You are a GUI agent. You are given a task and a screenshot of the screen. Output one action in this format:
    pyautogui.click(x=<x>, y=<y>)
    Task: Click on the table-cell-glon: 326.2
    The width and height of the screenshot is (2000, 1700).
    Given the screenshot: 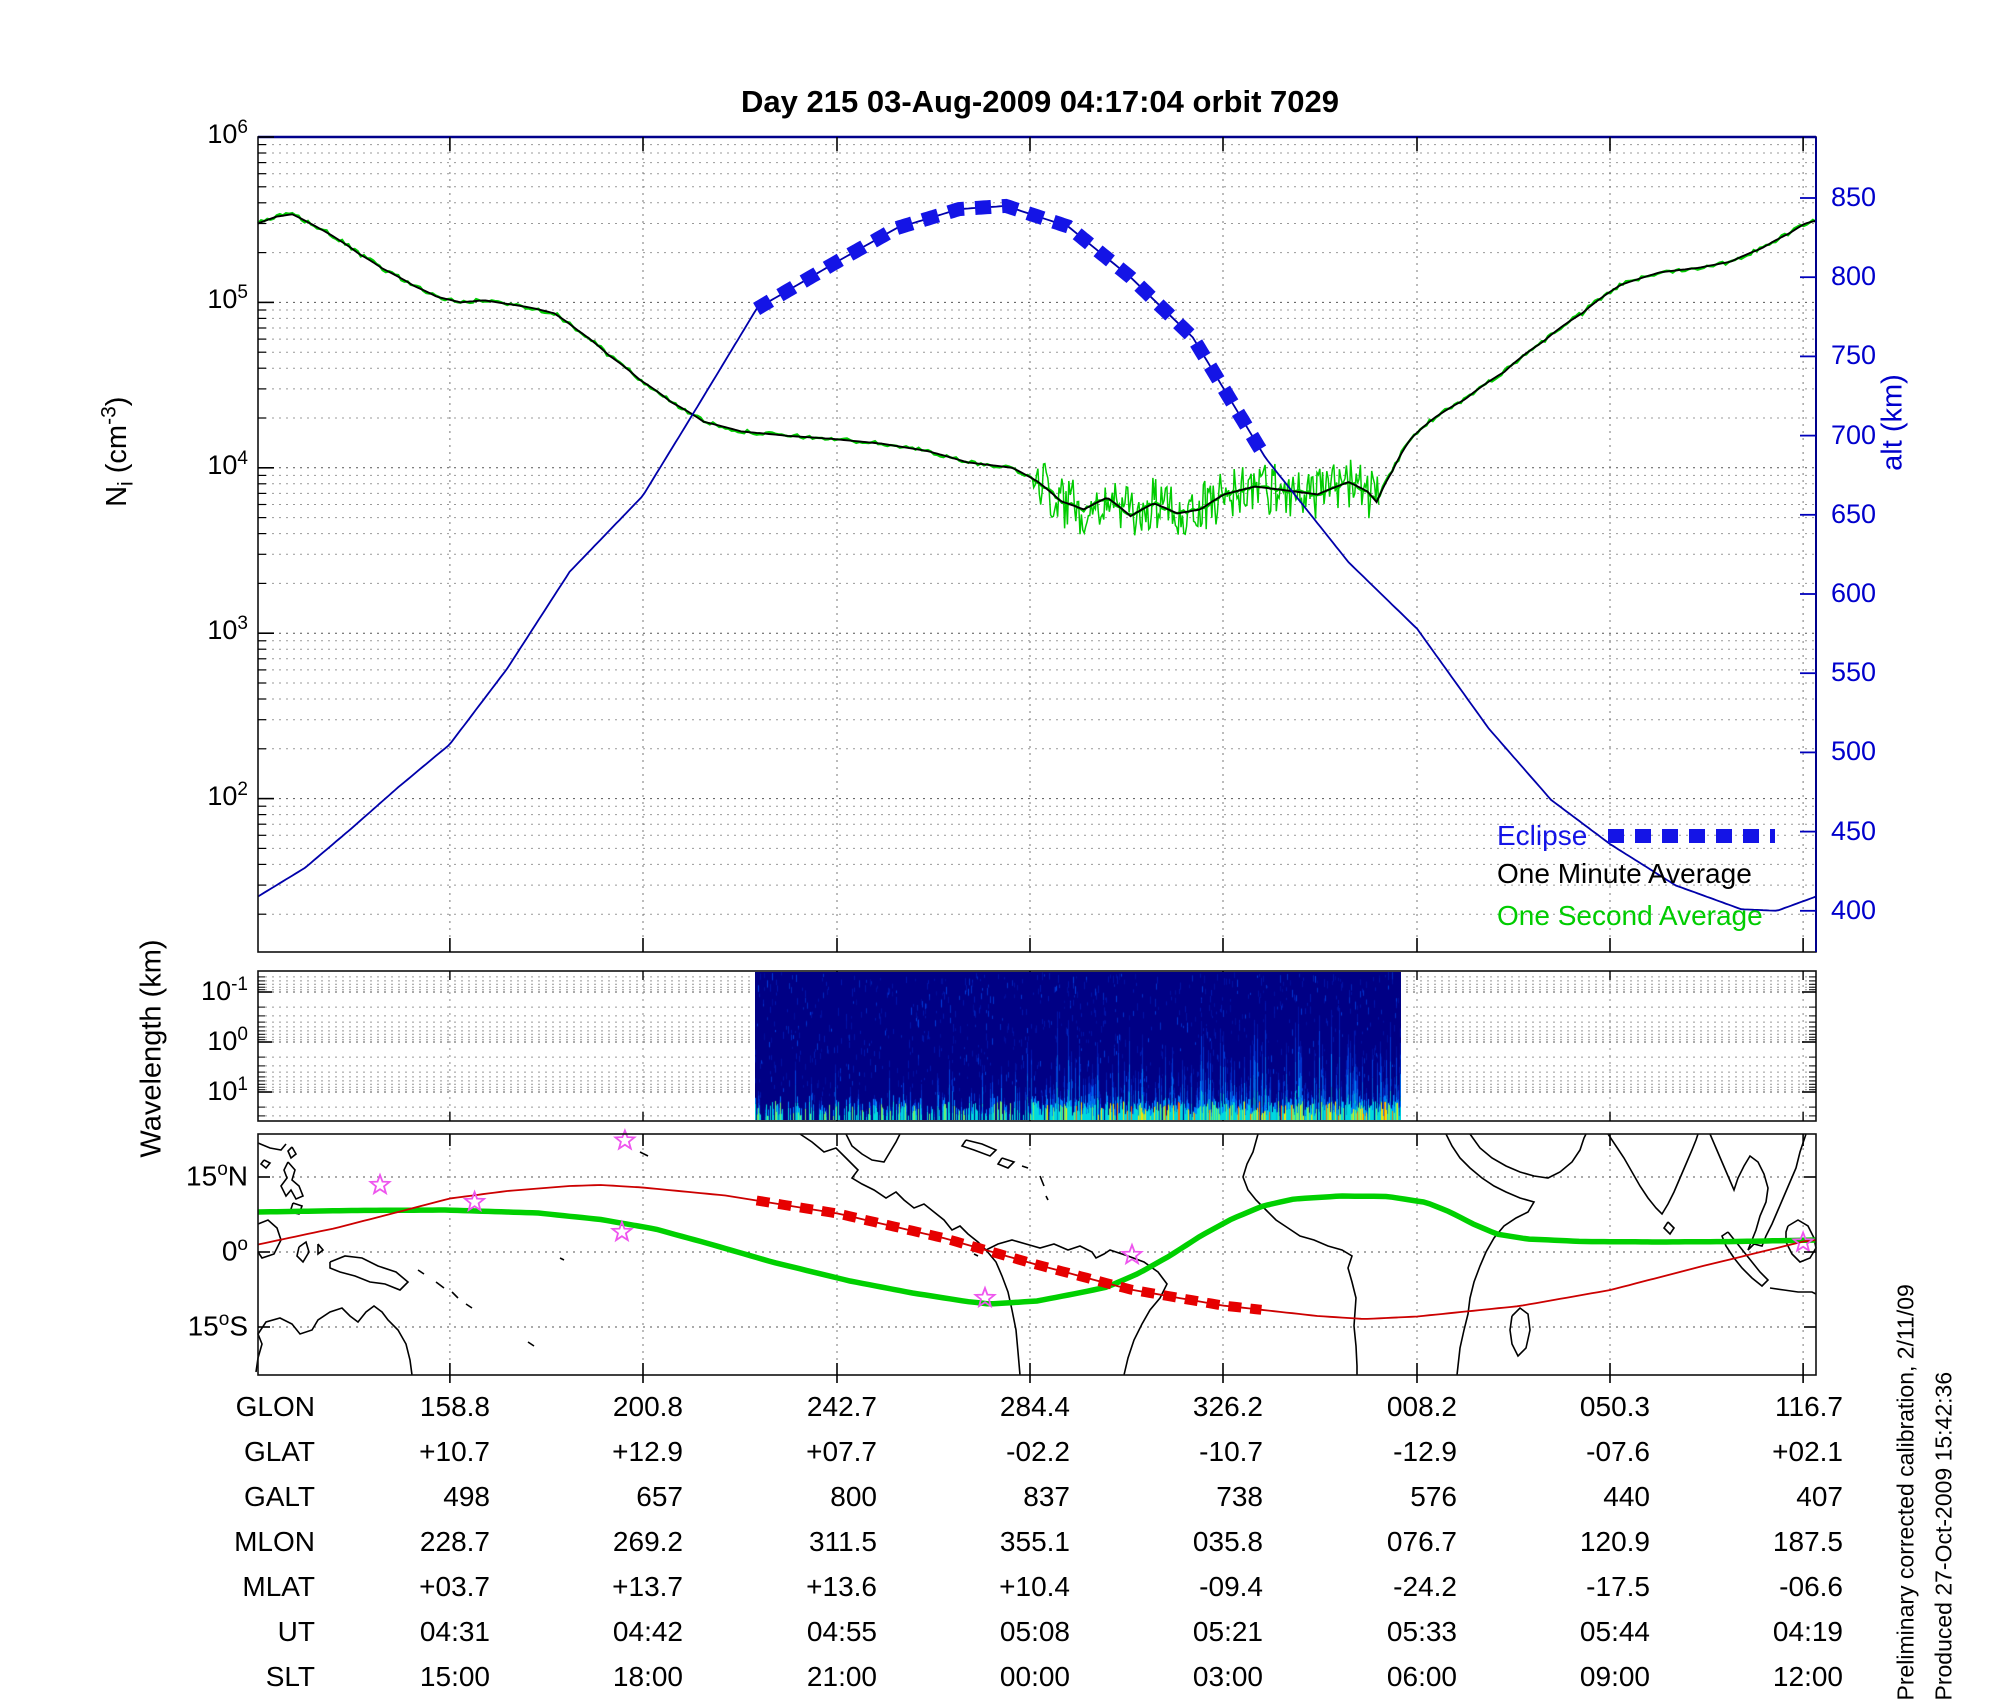 What is the action you would take?
    pyautogui.click(x=1227, y=1406)
    